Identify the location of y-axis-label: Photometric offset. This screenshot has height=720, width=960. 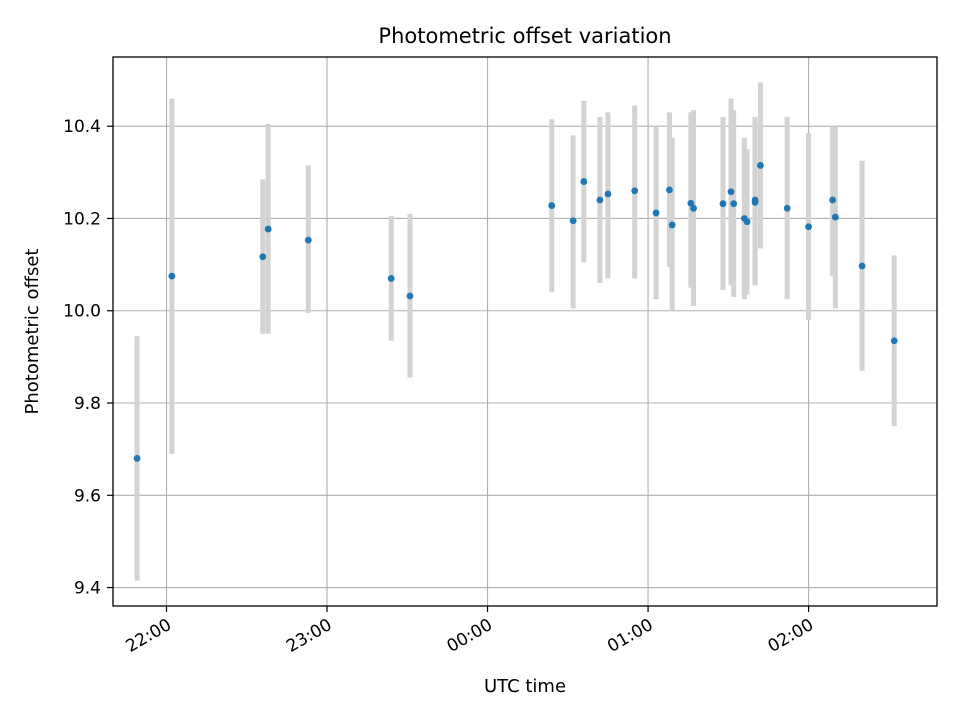
(32, 332).